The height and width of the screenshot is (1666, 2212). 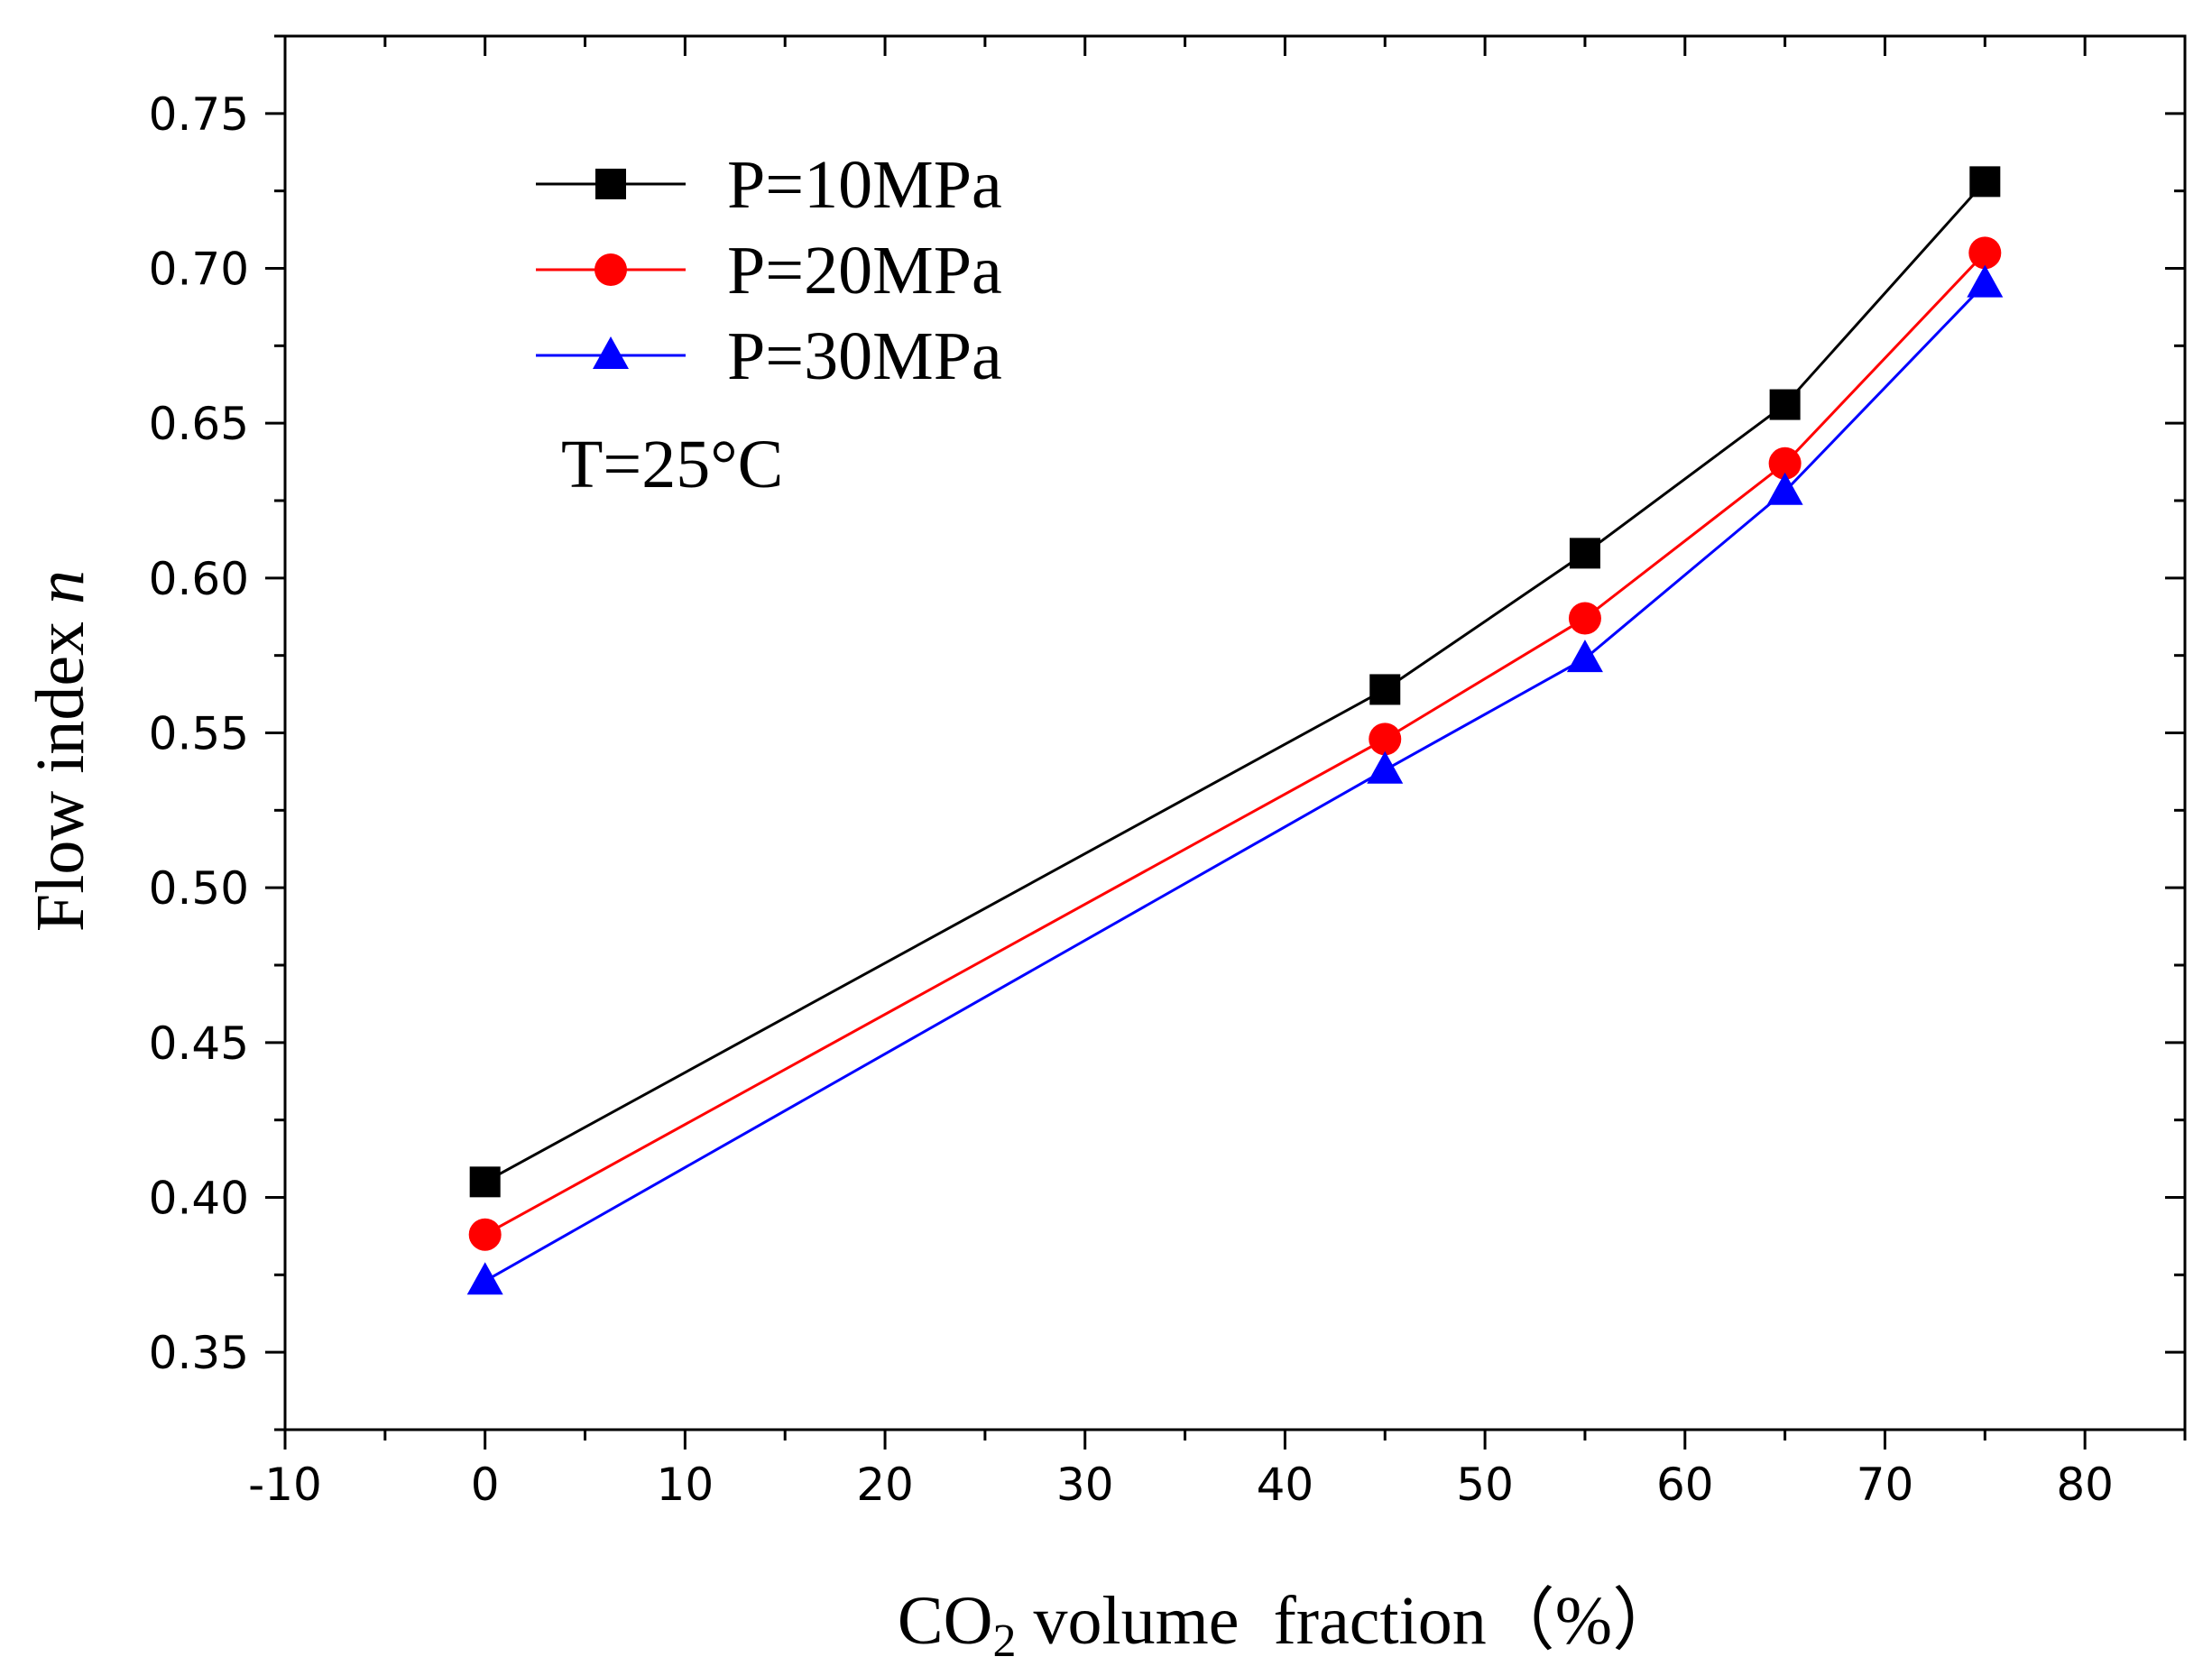 I want to click on x-axis-title-prefix: CO, so click(x=945, y=1621).